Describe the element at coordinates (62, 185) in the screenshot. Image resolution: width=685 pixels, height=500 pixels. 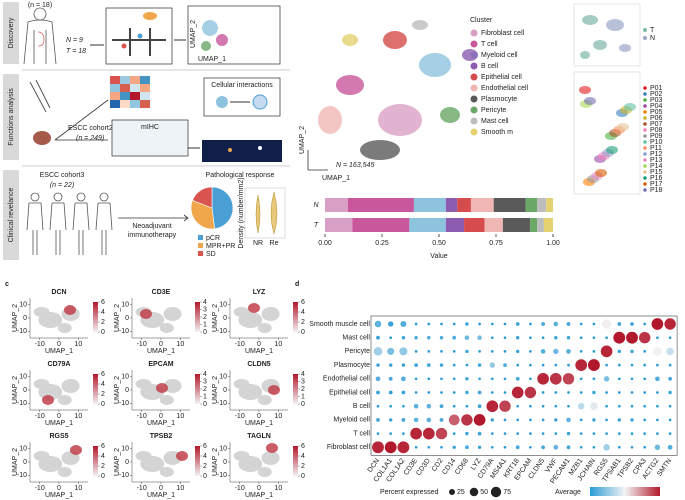
I see `cohort-size: (n = 22)` at that location.